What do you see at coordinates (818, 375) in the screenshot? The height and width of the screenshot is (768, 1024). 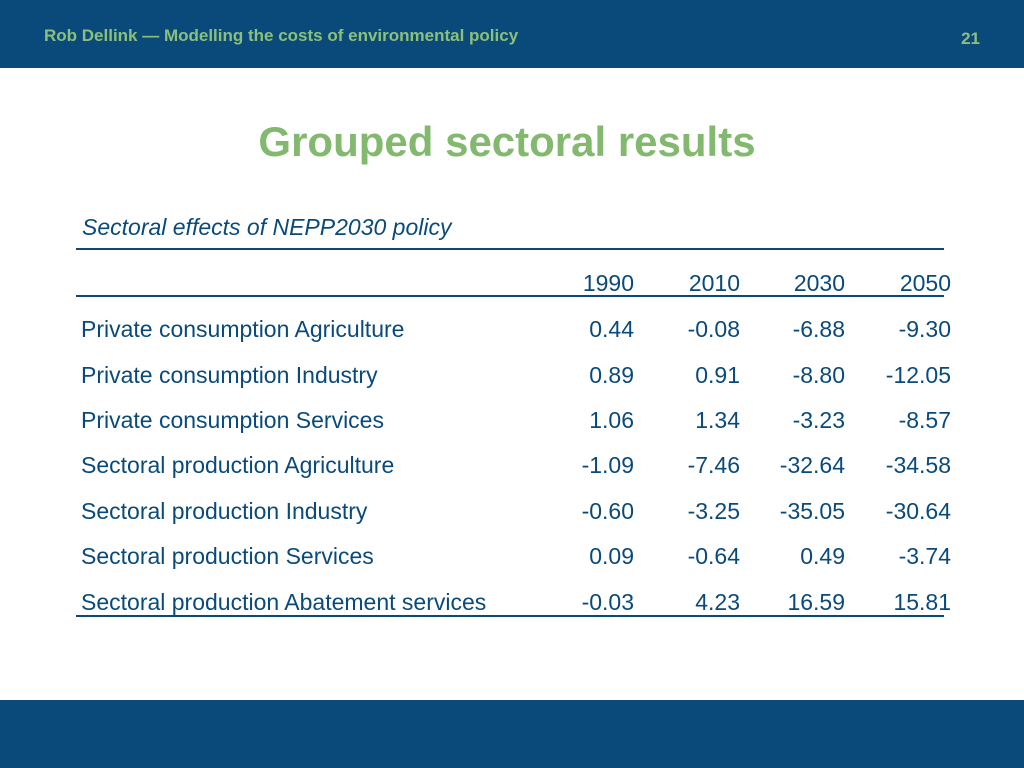 I see `table-cell: -8.80` at bounding box center [818, 375].